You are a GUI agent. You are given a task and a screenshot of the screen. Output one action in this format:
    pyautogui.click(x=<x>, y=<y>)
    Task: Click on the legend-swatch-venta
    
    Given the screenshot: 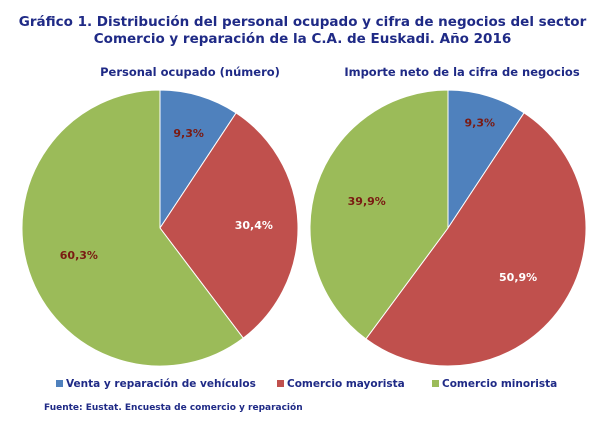 What is the action you would take?
    pyautogui.click(x=59, y=383)
    